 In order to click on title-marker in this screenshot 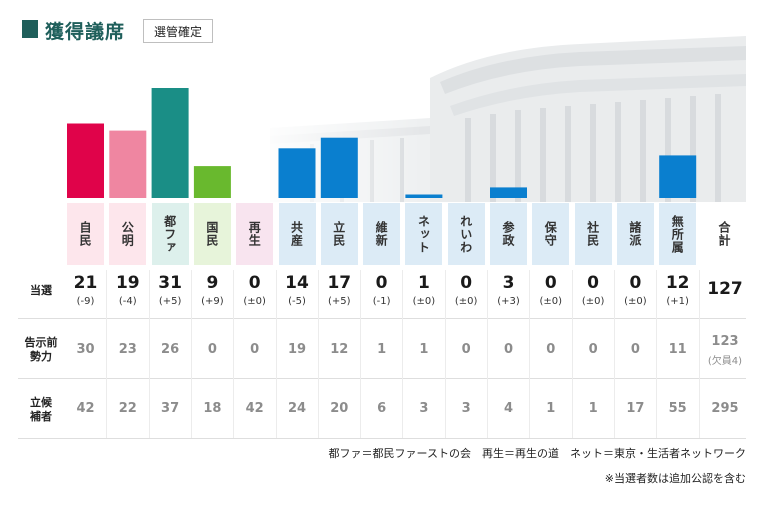, I will do `click(30, 29)`.